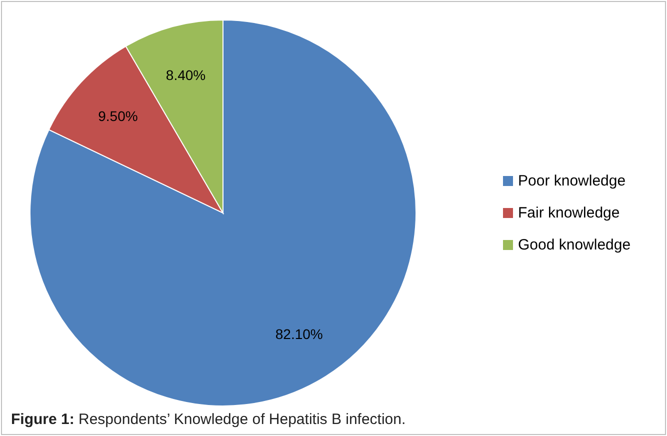 This screenshot has width=667, height=436. What do you see at coordinates (569, 213) in the screenshot?
I see `legend-label: Fair knowledge` at bounding box center [569, 213].